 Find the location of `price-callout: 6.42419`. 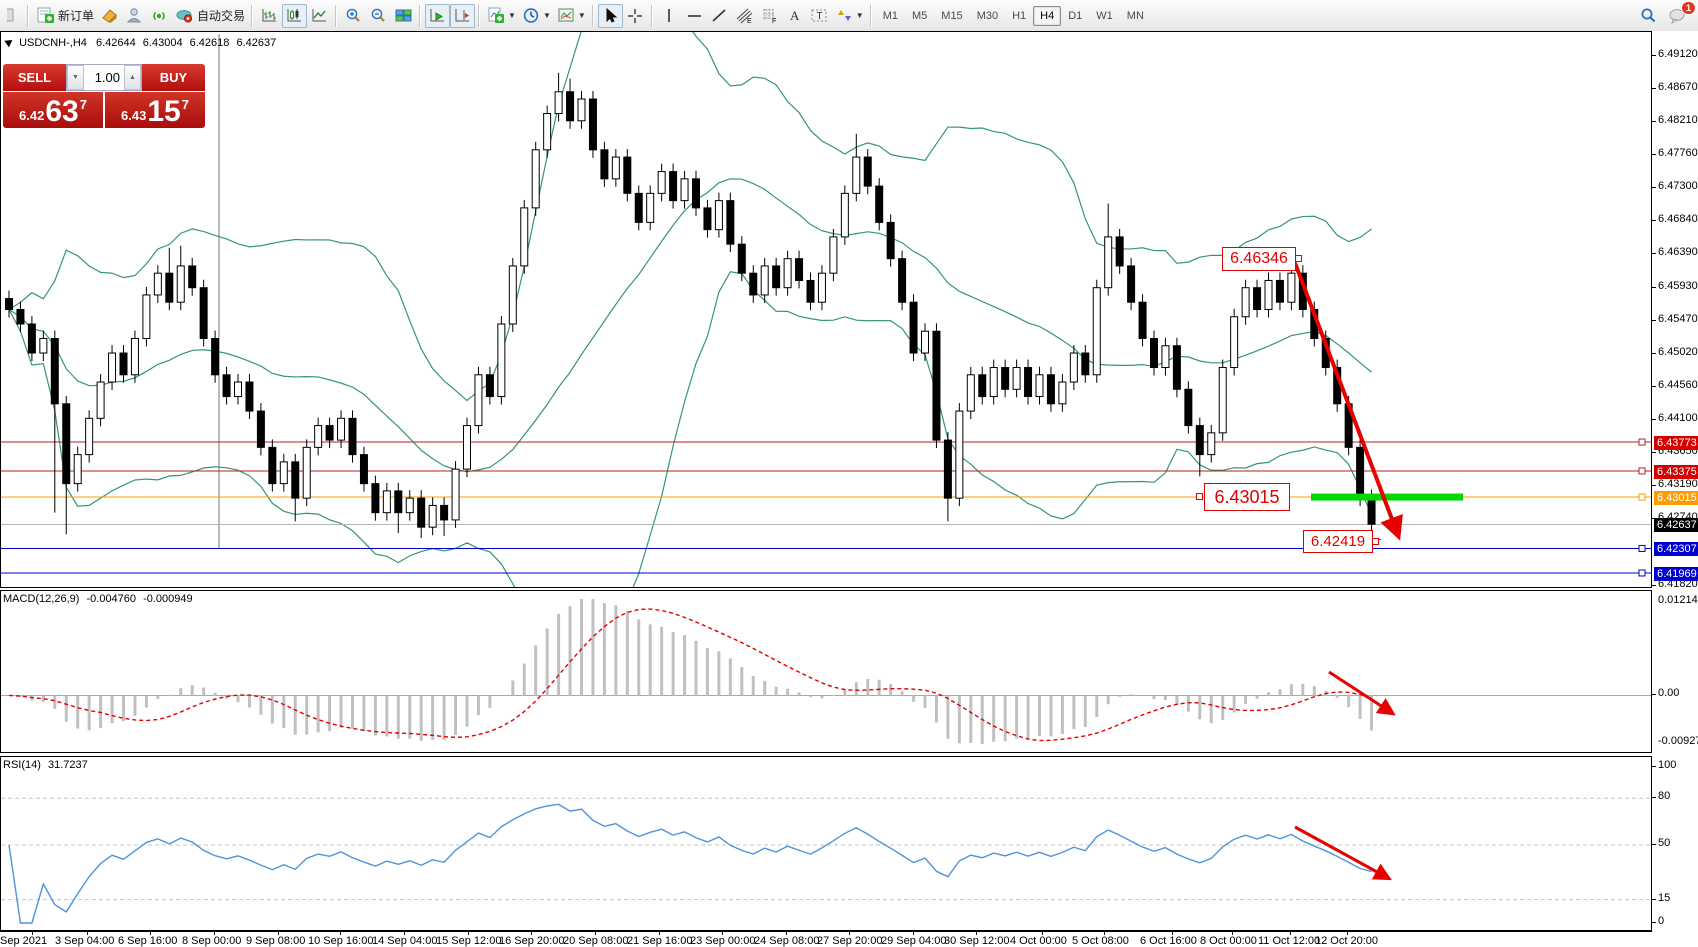

price-callout: 6.42419 is located at coordinates (1338, 541).